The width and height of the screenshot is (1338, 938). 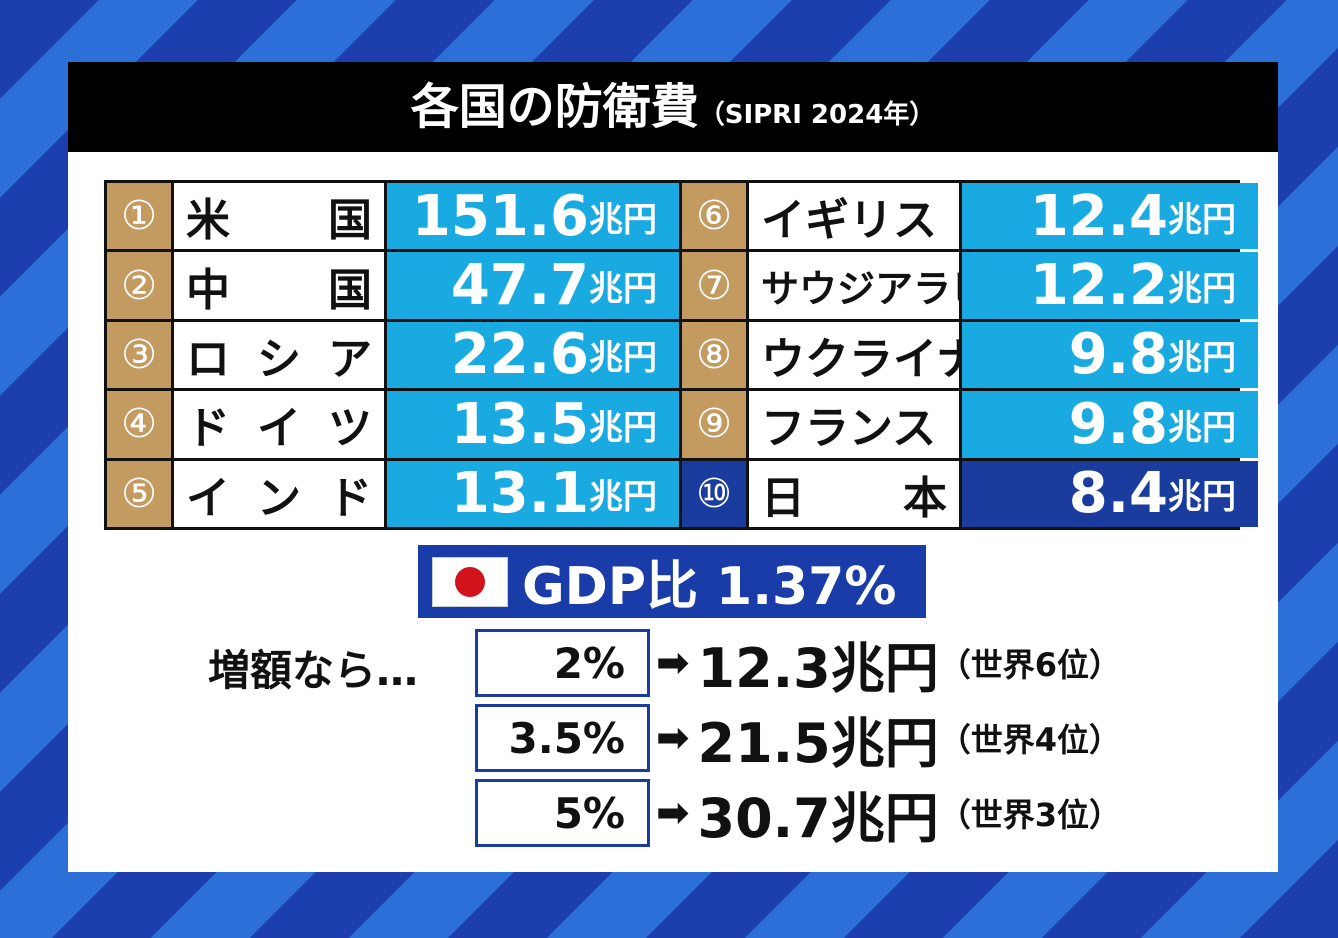 What do you see at coordinates (783, 498) in the screenshot?
I see `country-name-part: 日` at bounding box center [783, 498].